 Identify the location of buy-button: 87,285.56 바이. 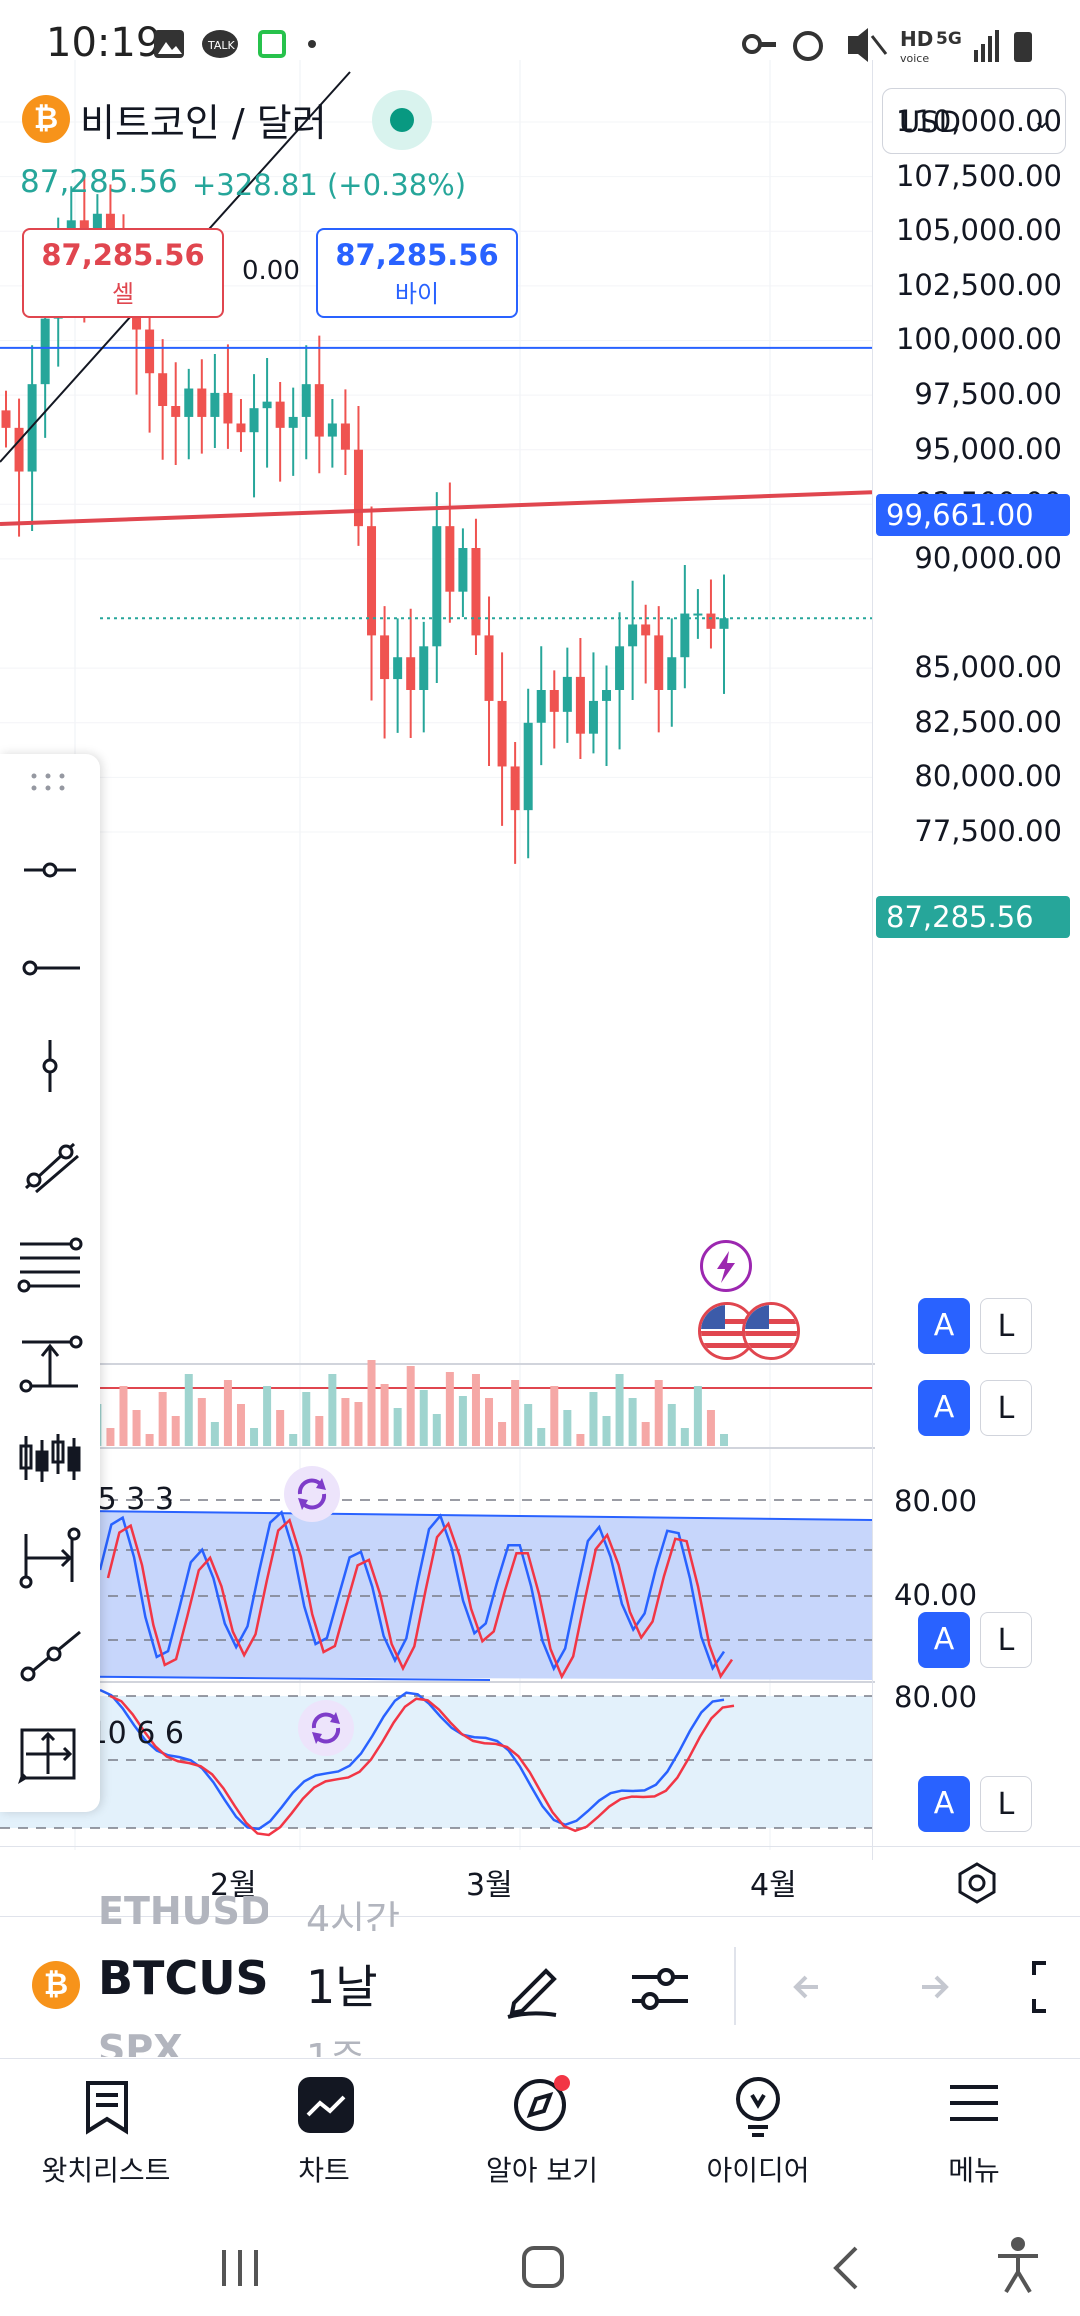
(417, 273).